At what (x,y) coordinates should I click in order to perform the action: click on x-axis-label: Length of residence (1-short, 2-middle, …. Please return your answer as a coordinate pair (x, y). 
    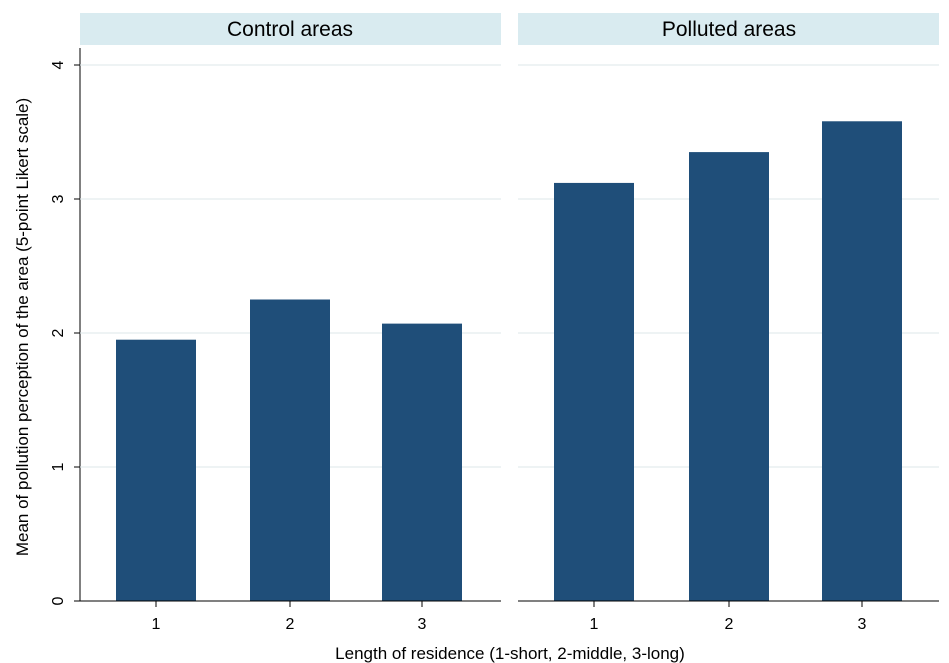
    Looking at the image, I should click on (510, 653).